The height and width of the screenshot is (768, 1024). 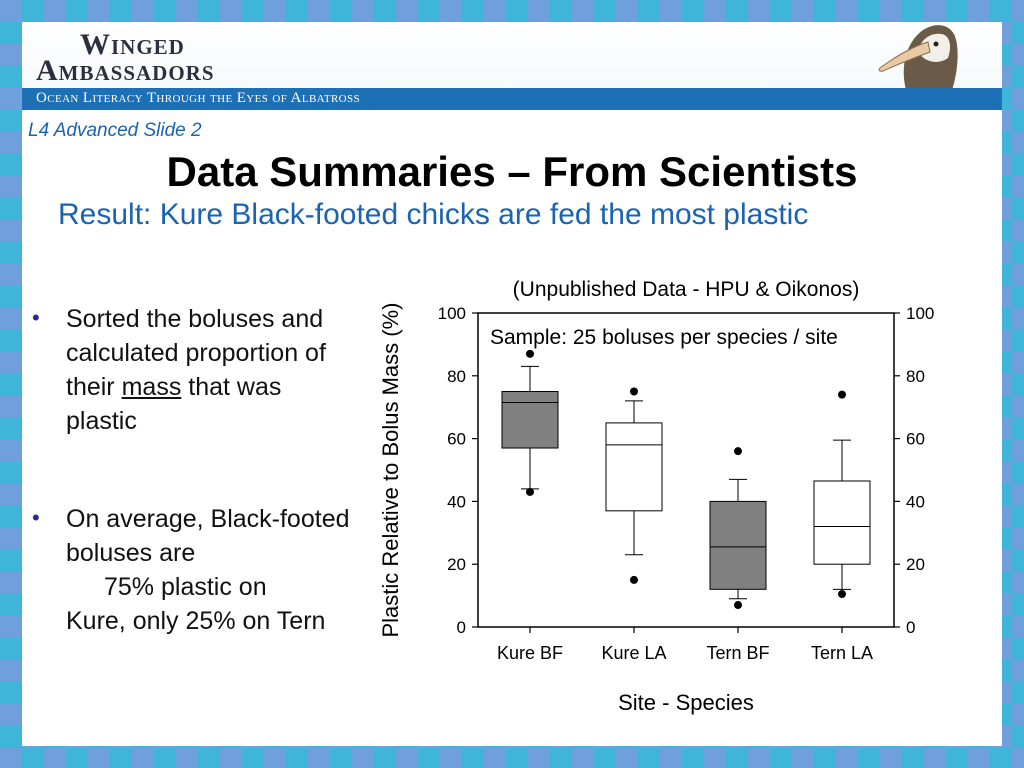 What do you see at coordinates (530, 653) in the screenshot?
I see `x-tick-label: Kure BF` at bounding box center [530, 653].